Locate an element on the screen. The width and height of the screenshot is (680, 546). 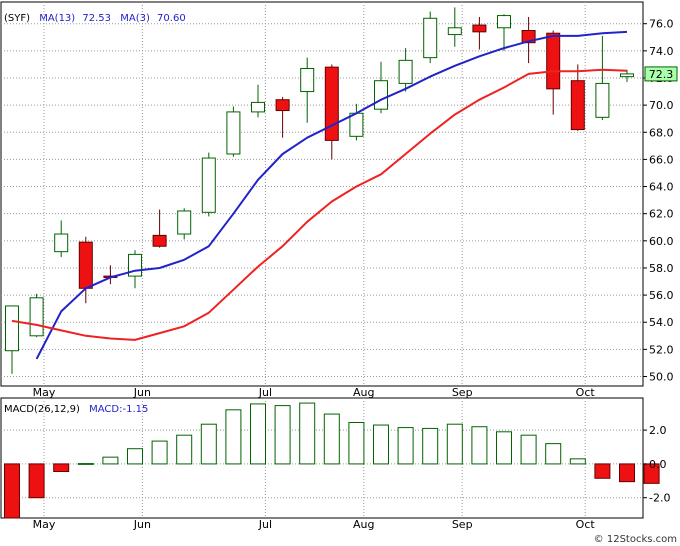
price-tick-label: 76.0 is located at coordinates (661, 24).